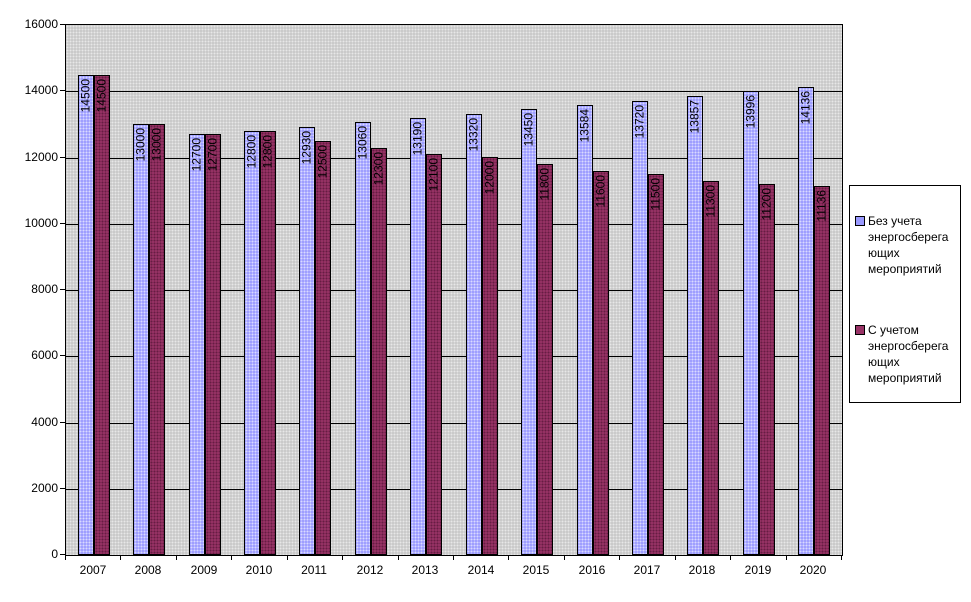 Image resolution: width=971 pixels, height=602 pixels. I want to click on bar-2009-series0: 12700, so click(197, 344).